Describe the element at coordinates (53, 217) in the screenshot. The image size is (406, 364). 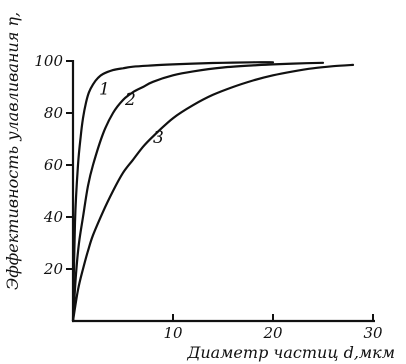
I see `y-tick-label-40: 40` at that location.